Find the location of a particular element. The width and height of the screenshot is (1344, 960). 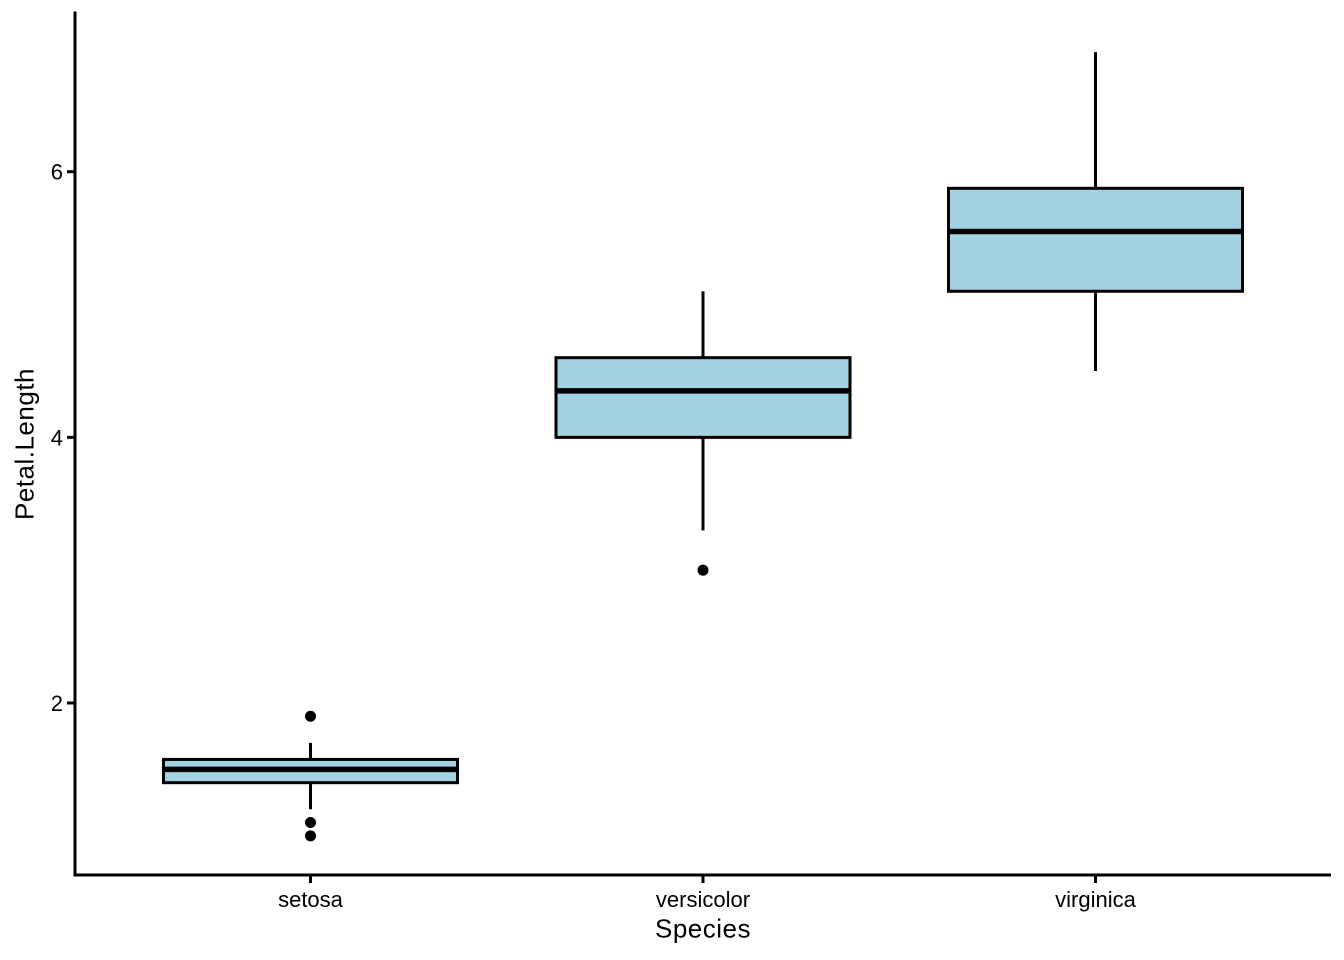

boxplot-group-setosa is located at coordinates (310, 776).